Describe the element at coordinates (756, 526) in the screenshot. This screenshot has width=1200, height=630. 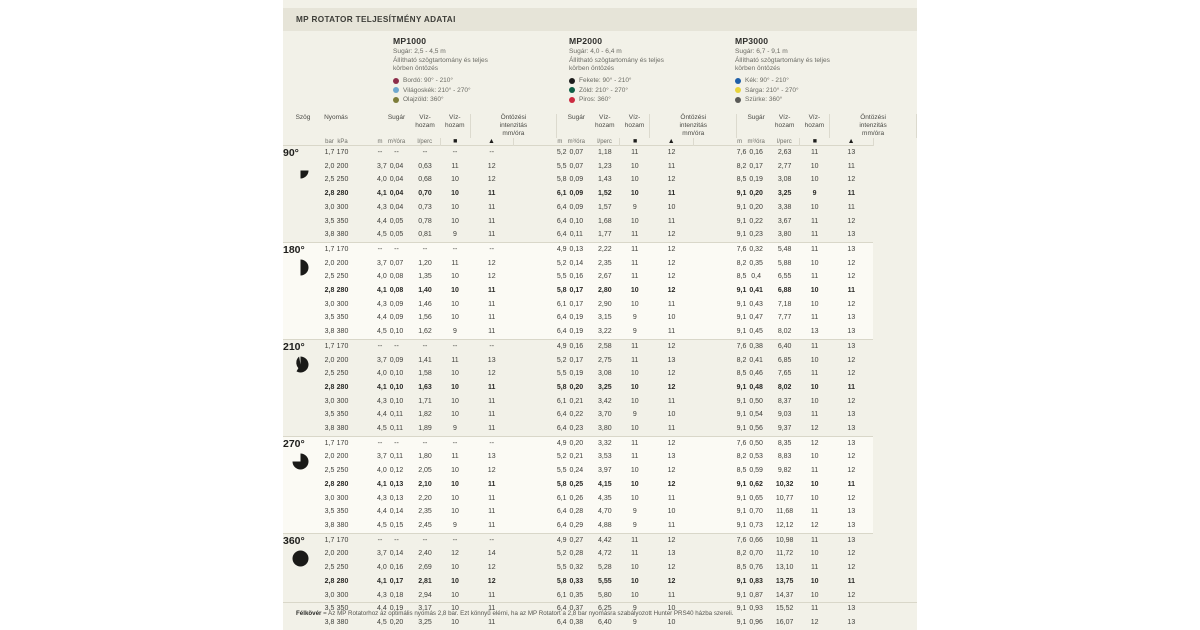
I see `cell-flow-m3-mp3000: 0,73` at that location.